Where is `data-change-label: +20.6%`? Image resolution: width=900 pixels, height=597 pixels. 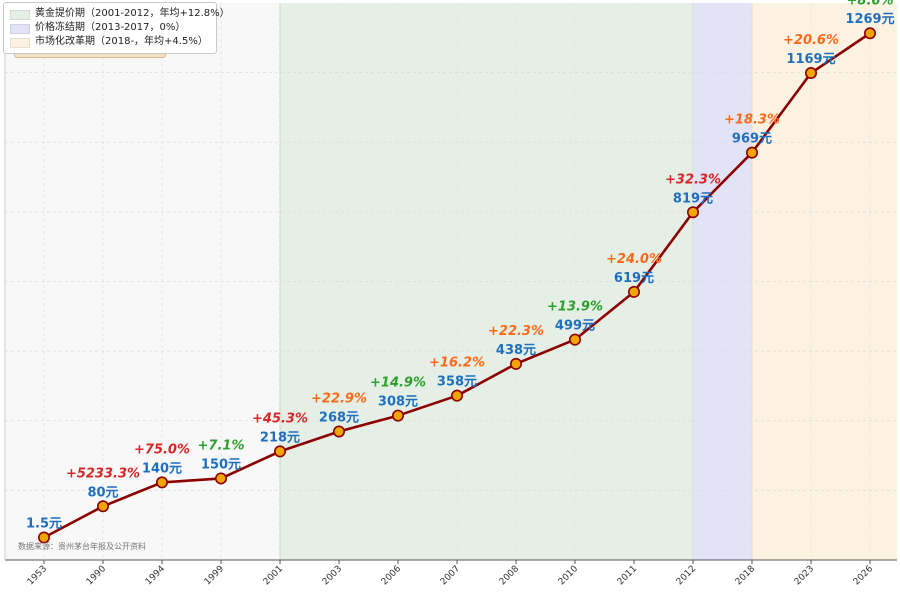 data-change-label: +20.6% is located at coordinates (811, 40).